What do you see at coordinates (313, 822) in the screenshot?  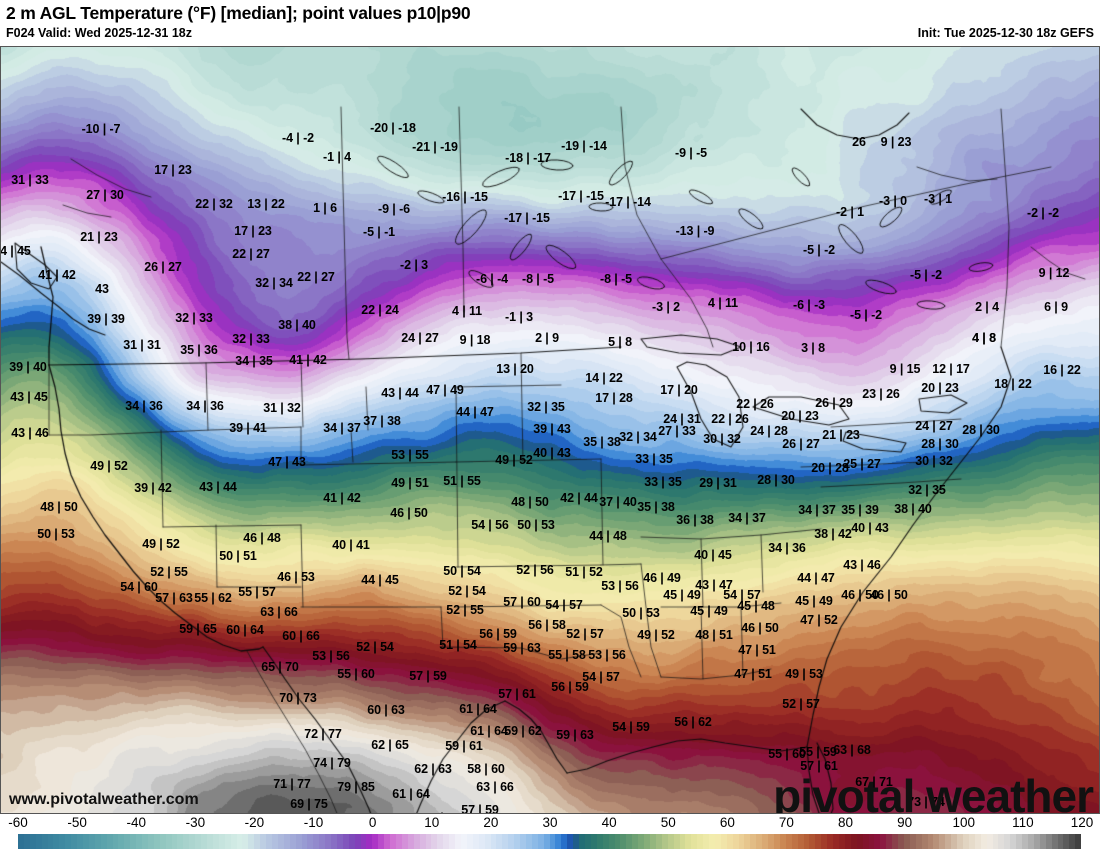 I see `colorbar-tick: -10` at bounding box center [313, 822].